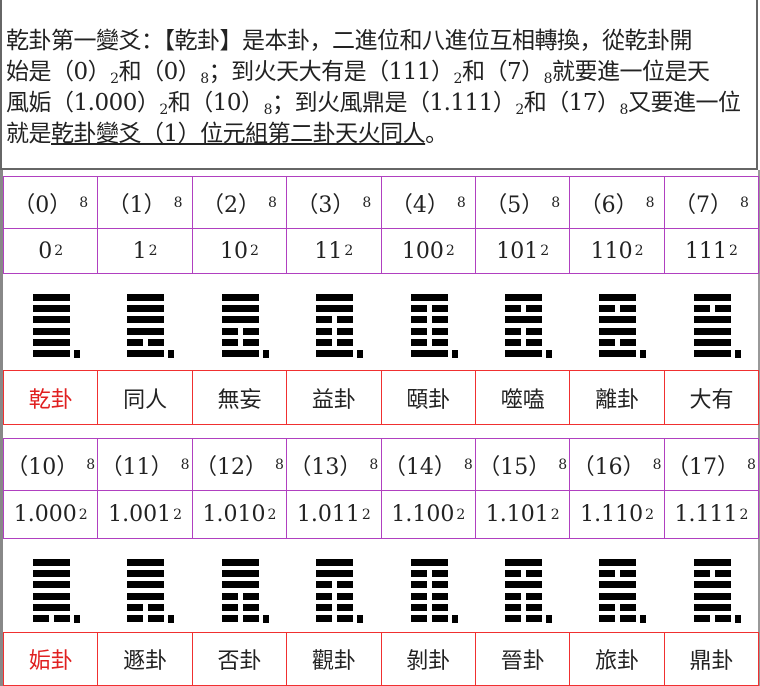  Describe the element at coordinates (334, 251) in the screenshot. I see `binary-cell: 11 2` at that location.